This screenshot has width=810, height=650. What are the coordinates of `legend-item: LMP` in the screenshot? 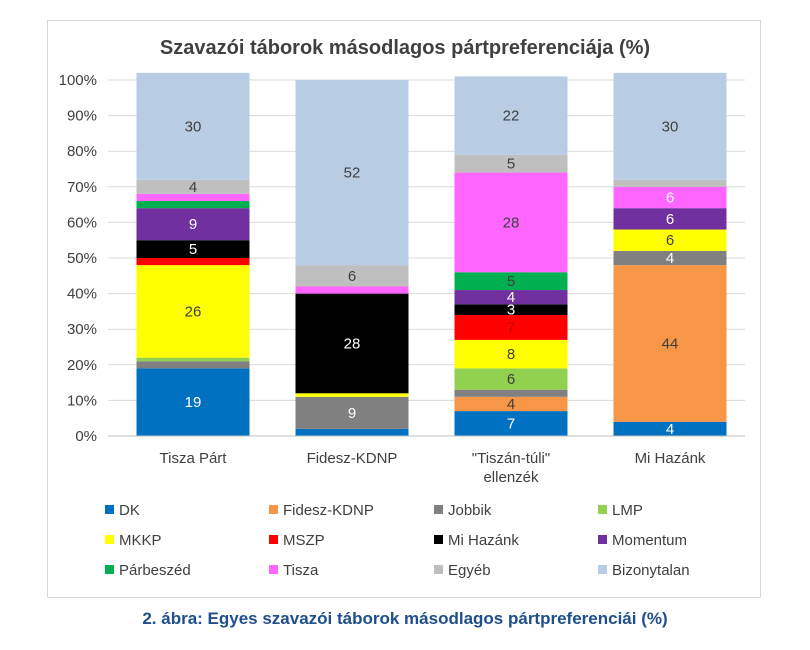 It's located at (620, 510).